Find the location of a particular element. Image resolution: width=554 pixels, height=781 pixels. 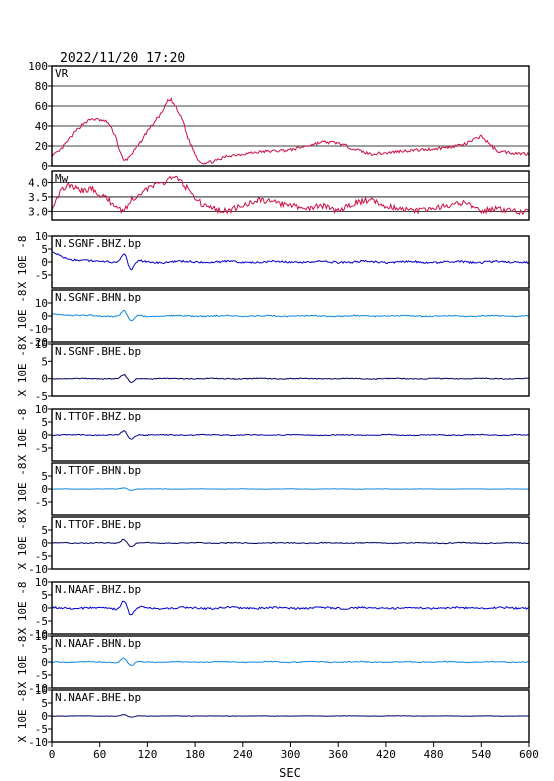

x-tick-label: 600 is located at coordinates (529, 754).